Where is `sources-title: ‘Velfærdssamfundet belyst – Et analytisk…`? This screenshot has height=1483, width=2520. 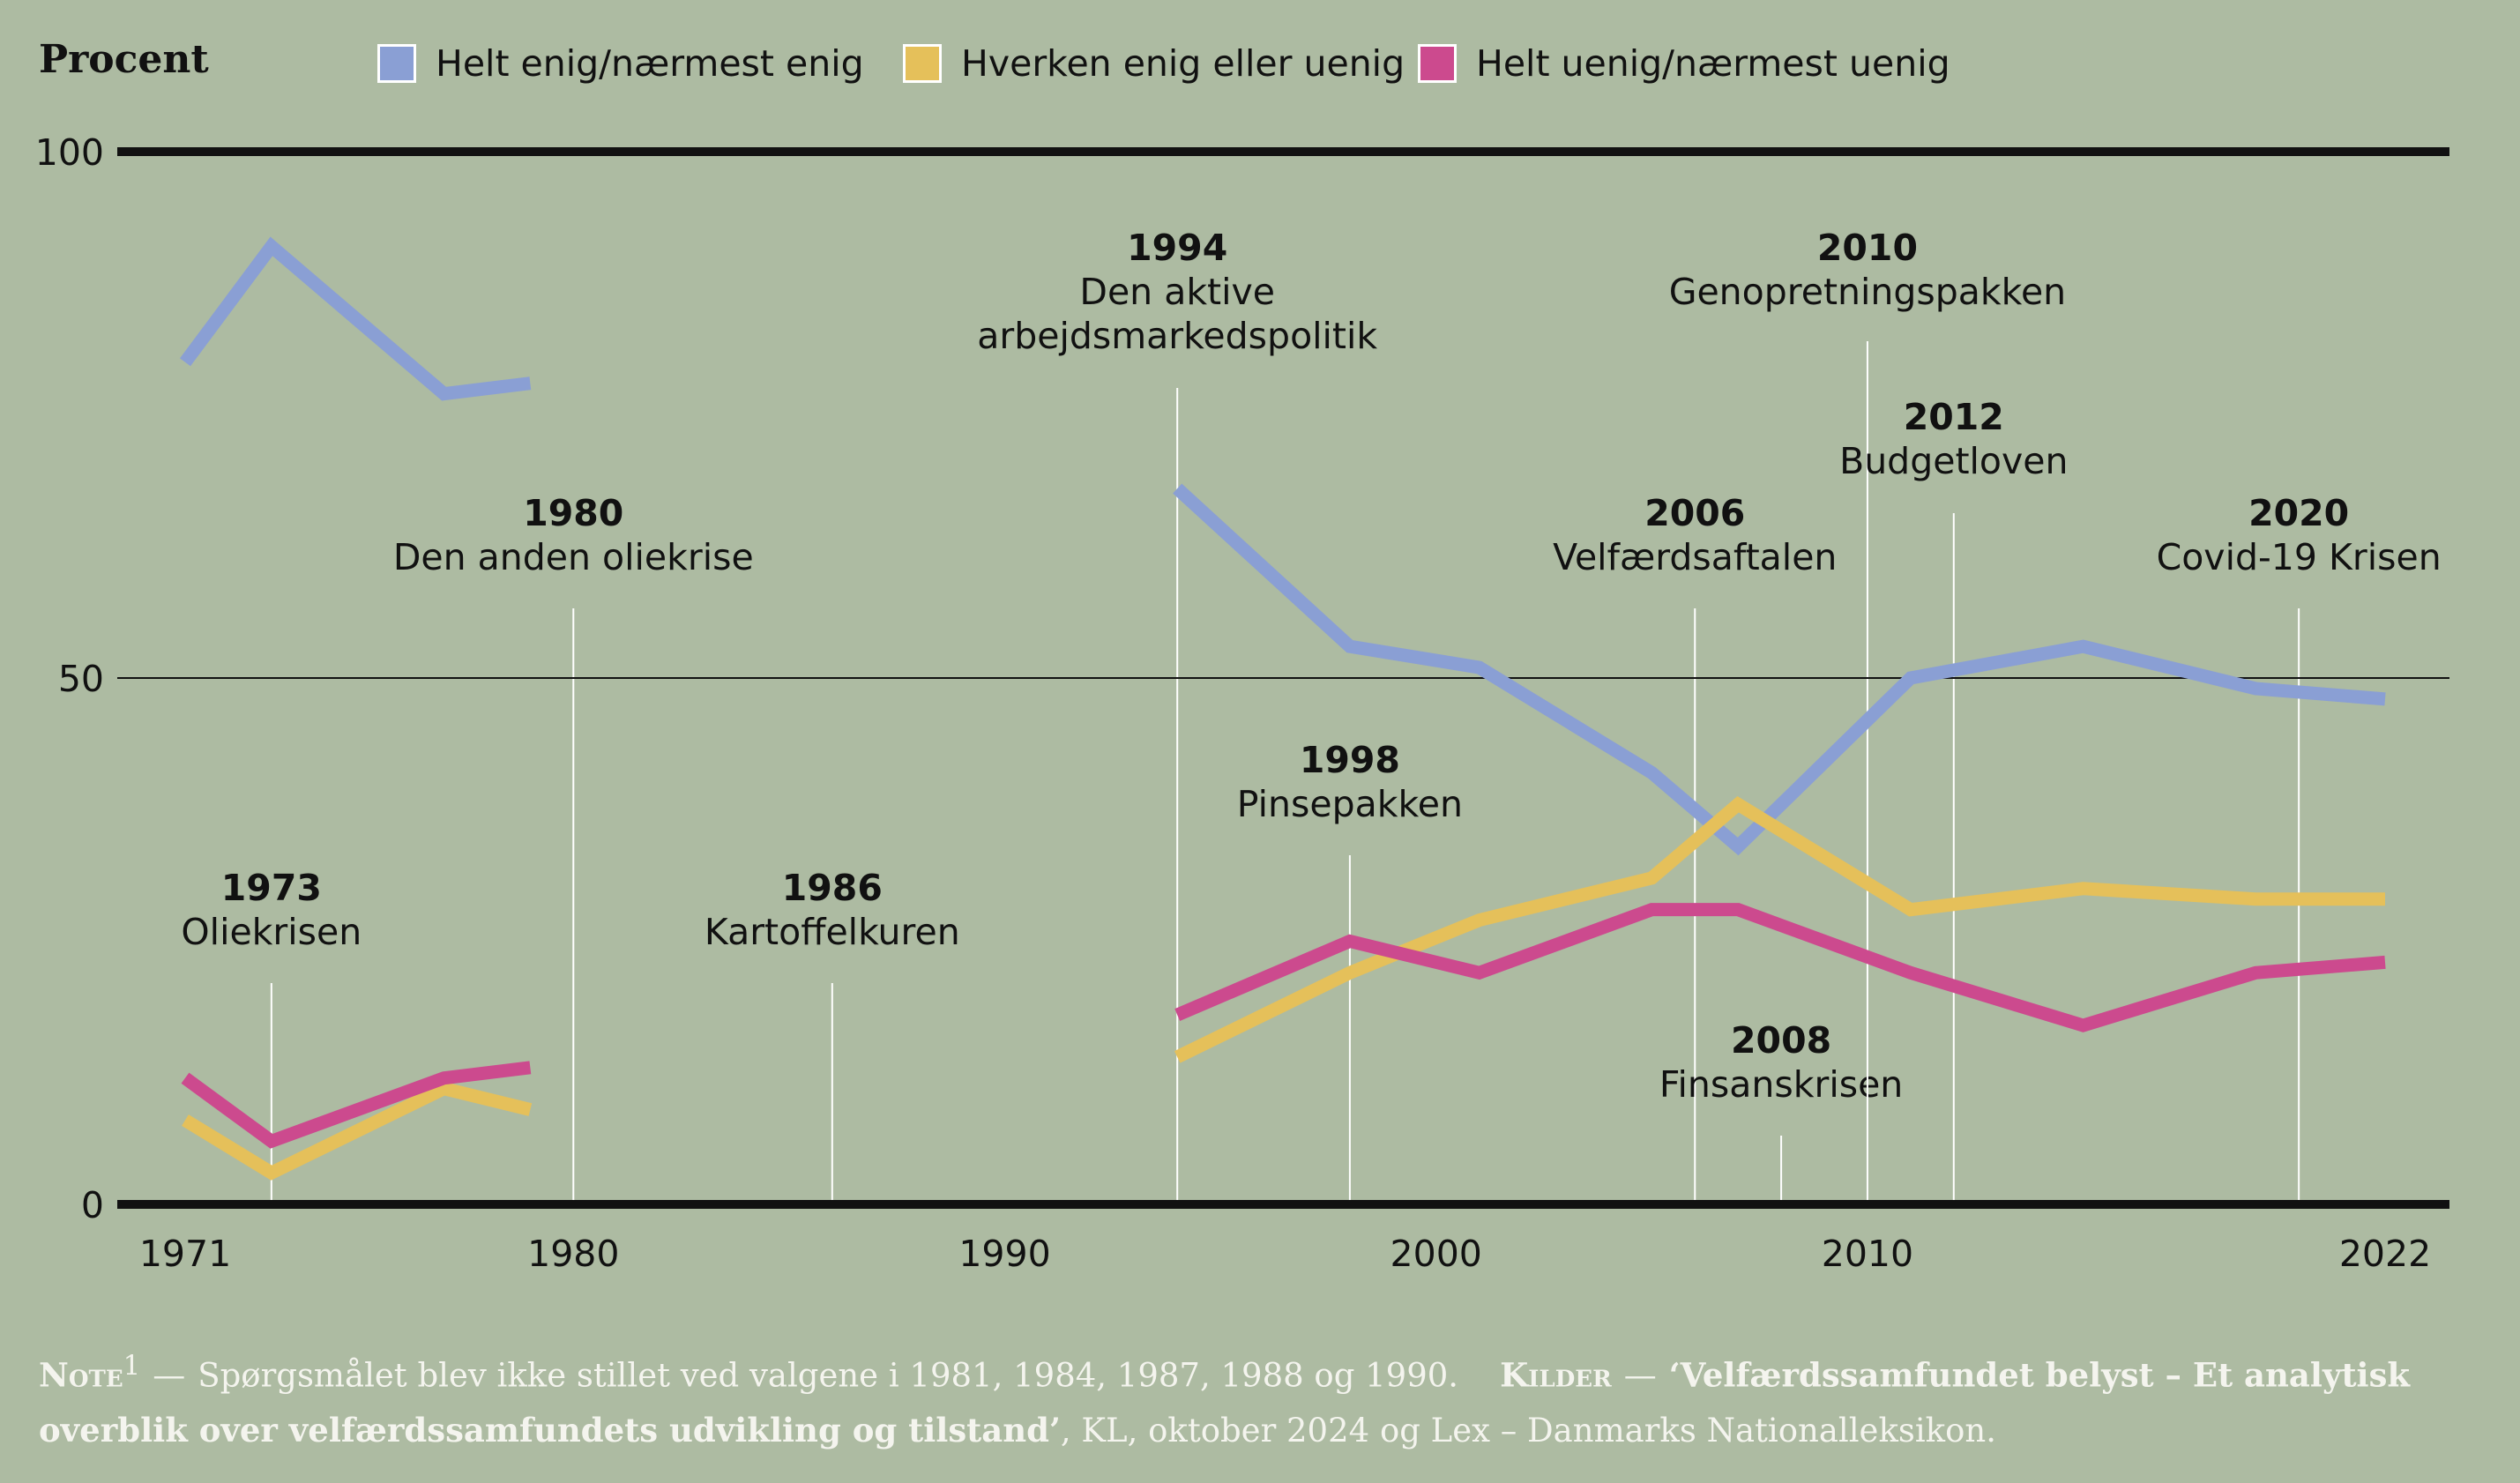 sources-title: ‘Velfærdssamfundet belyst – Et analytisk… is located at coordinates (1225, 1402).